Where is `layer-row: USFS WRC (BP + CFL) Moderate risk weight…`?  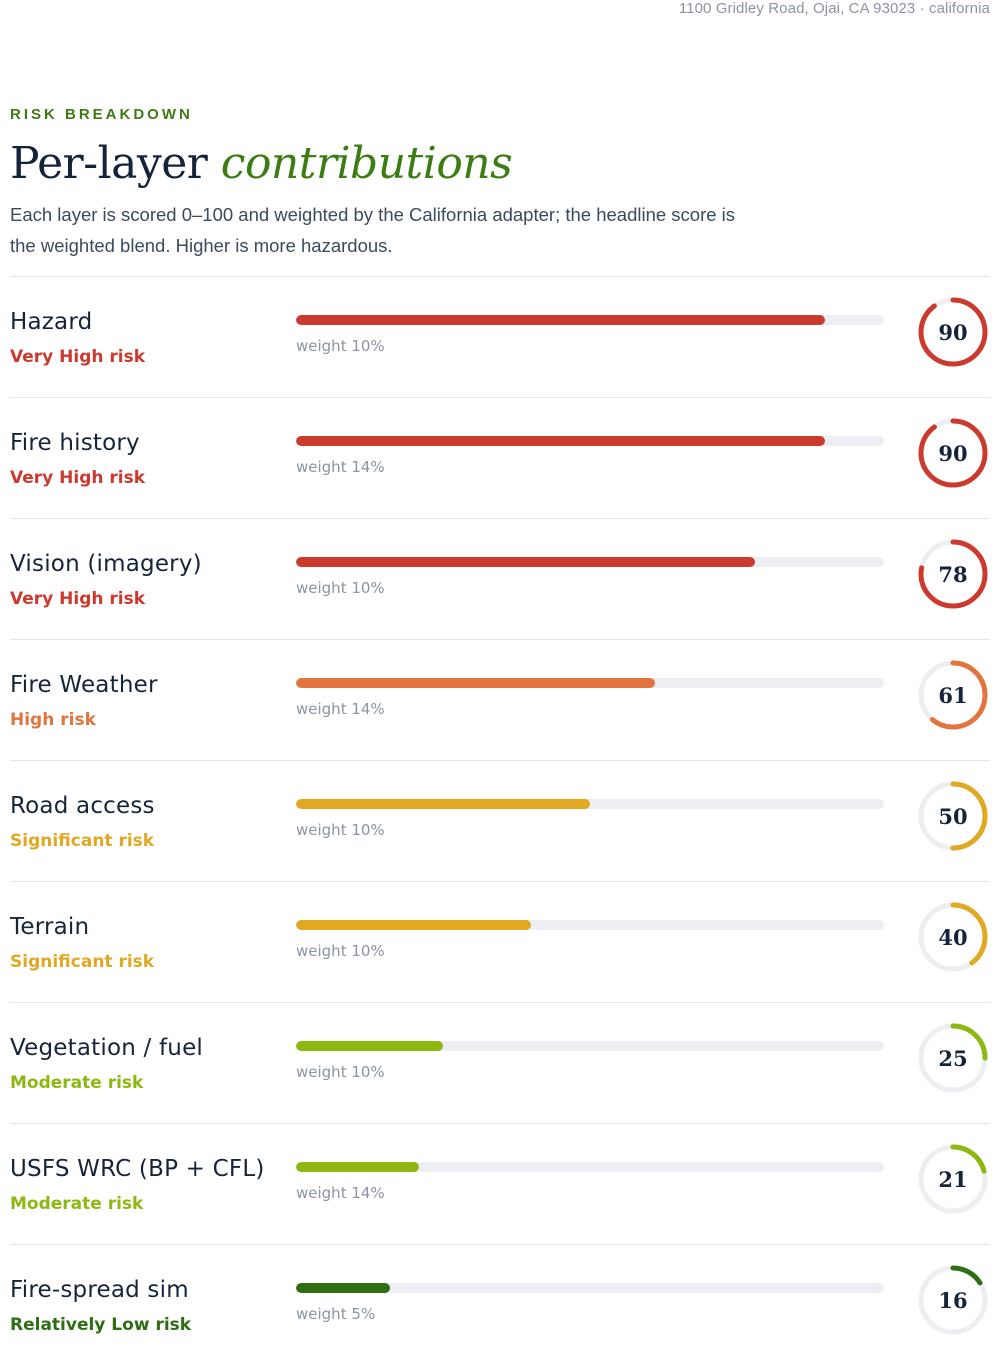 layer-row: USFS WRC (BP + CFL) Moderate risk weight… is located at coordinates (500, 1184).